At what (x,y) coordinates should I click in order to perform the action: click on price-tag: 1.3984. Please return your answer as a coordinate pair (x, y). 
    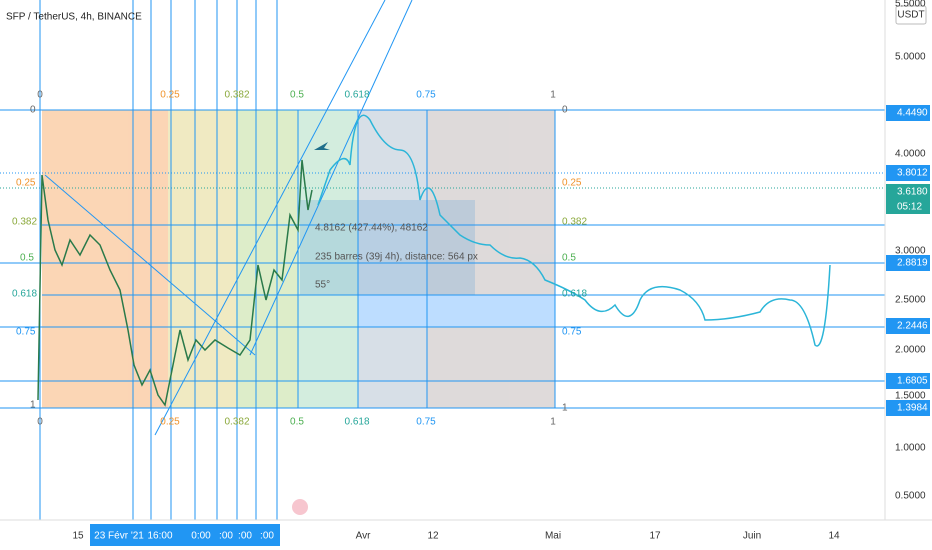
    Looking at the image, I should click on (912, 408).